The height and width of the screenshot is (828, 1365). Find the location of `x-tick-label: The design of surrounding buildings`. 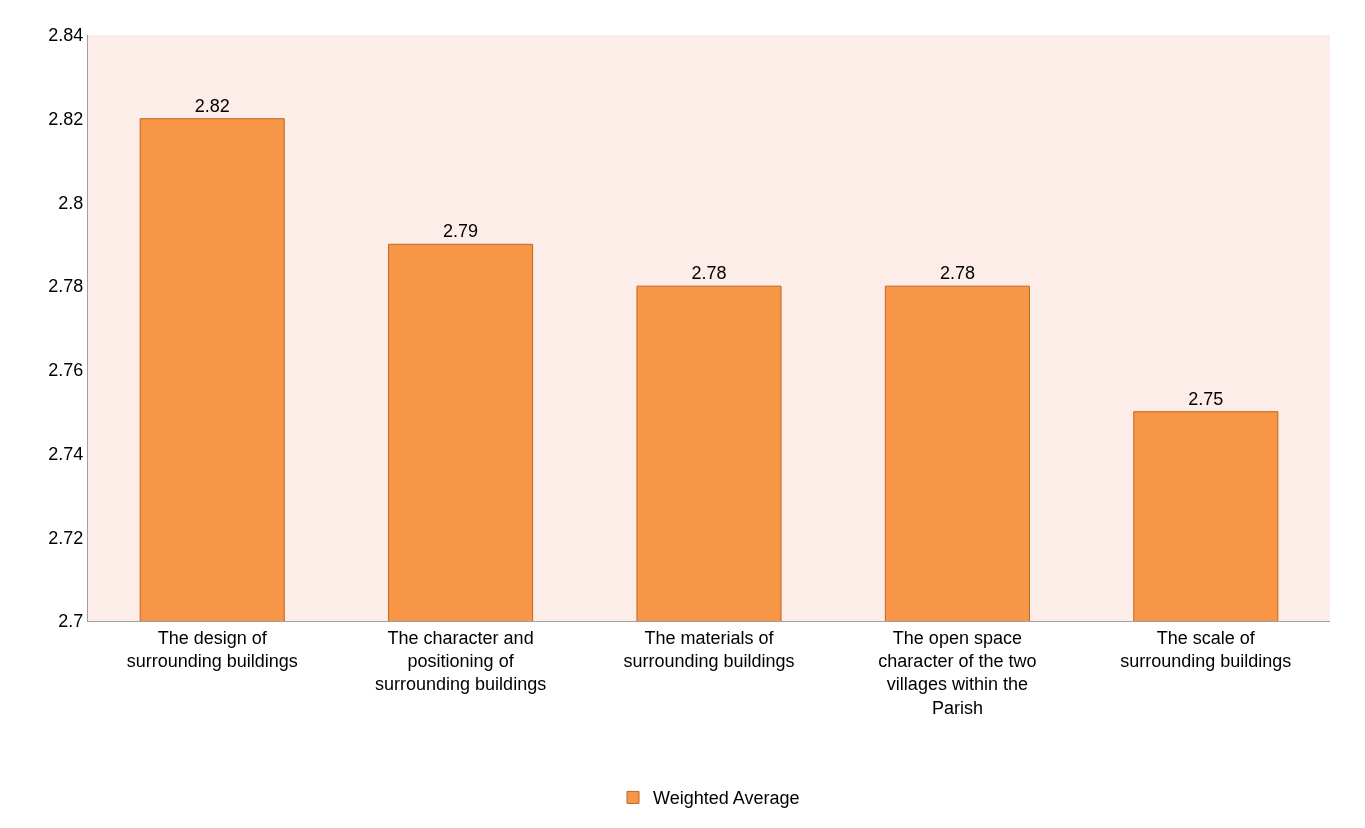

x-tick-label: The design of surrounding buildings is located at coordinates (212, 649).